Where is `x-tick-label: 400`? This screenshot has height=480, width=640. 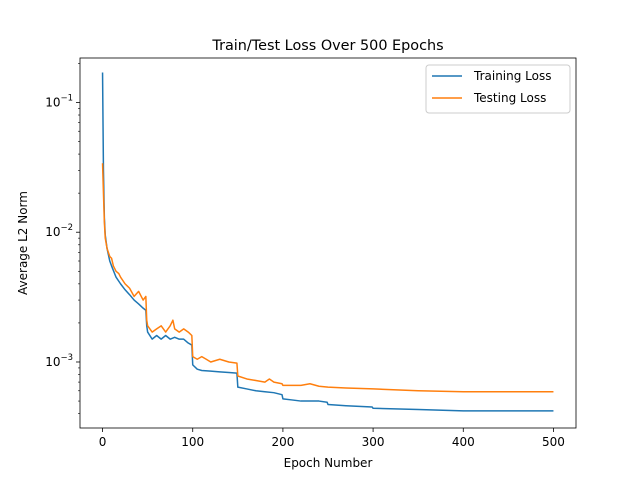 x-tick-label: 400 is located at coordinates (463, 442).